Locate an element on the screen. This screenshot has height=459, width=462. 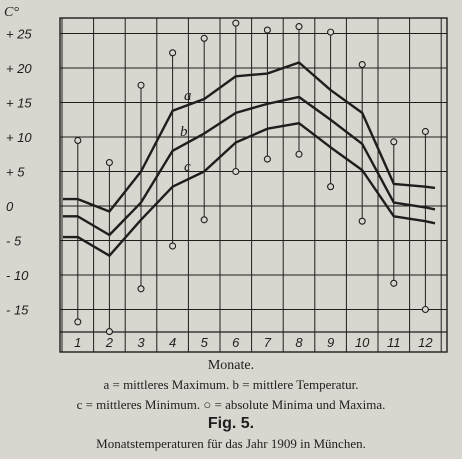
series-label-b: b is located at coordinates (184, 132).